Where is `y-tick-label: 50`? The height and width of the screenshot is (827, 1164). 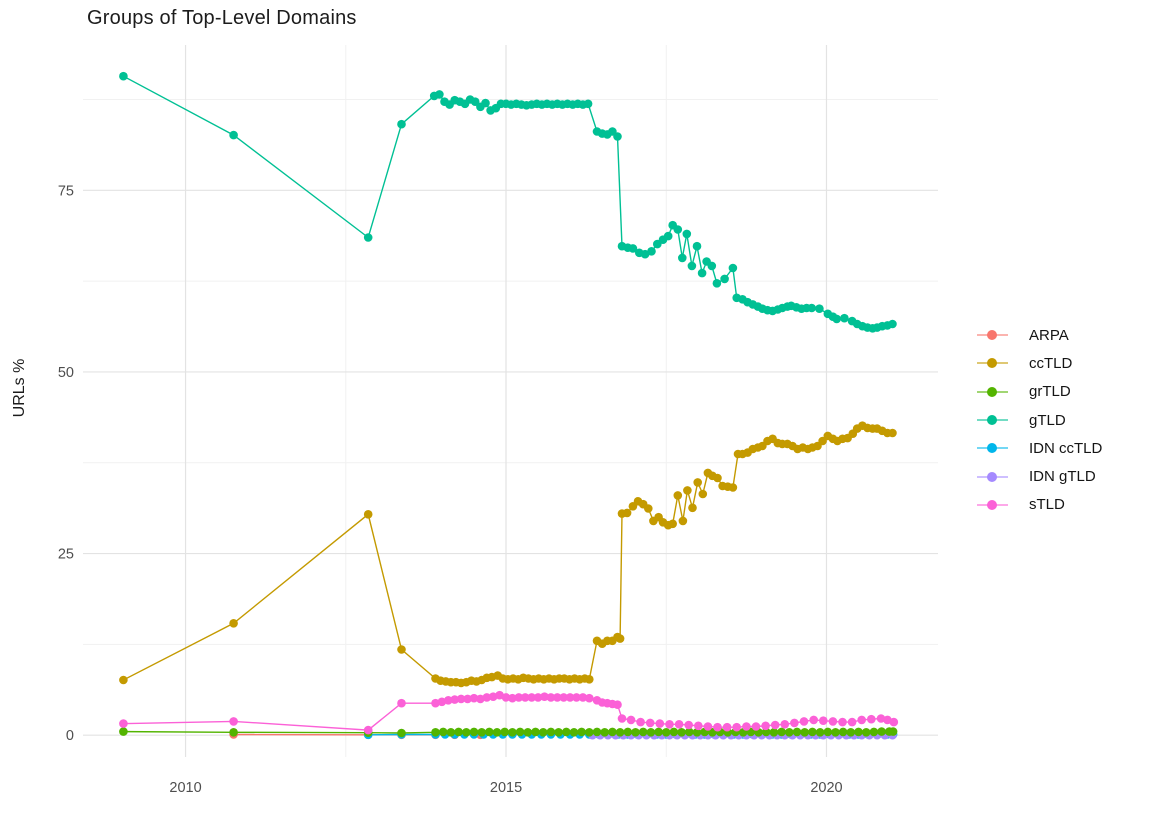
y-tick-label: 50 is located at coordinates (66, 373).